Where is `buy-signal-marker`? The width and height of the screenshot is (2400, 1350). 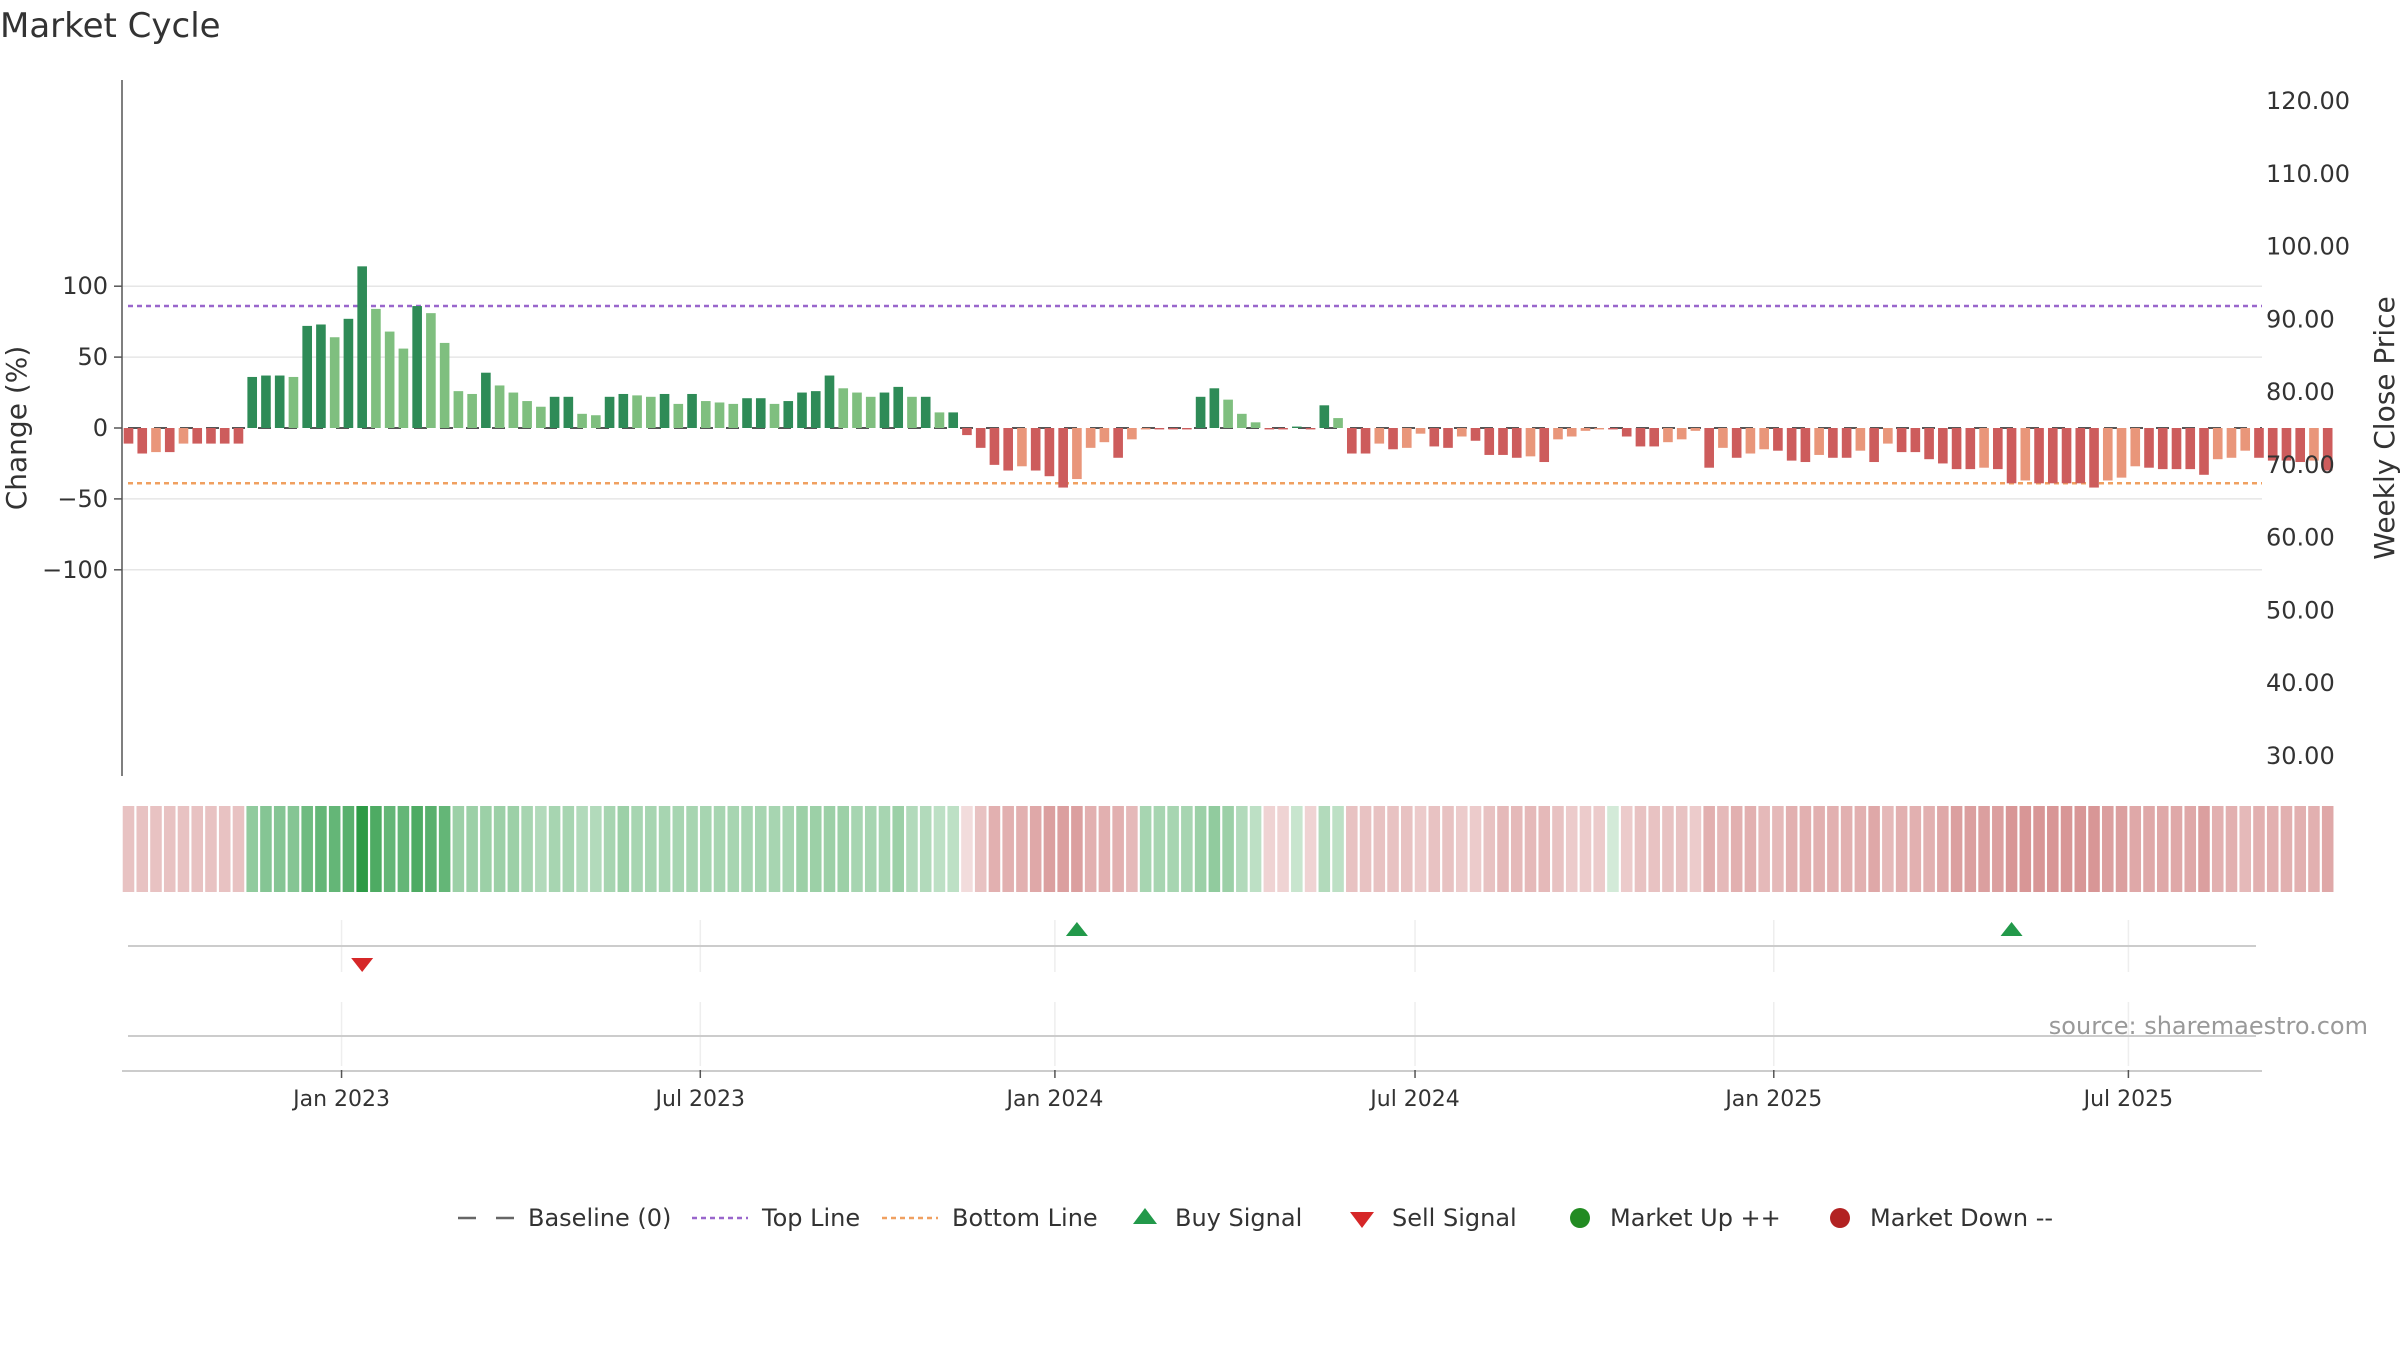 buy-signal-marker is located at coordinates (2011, 929).